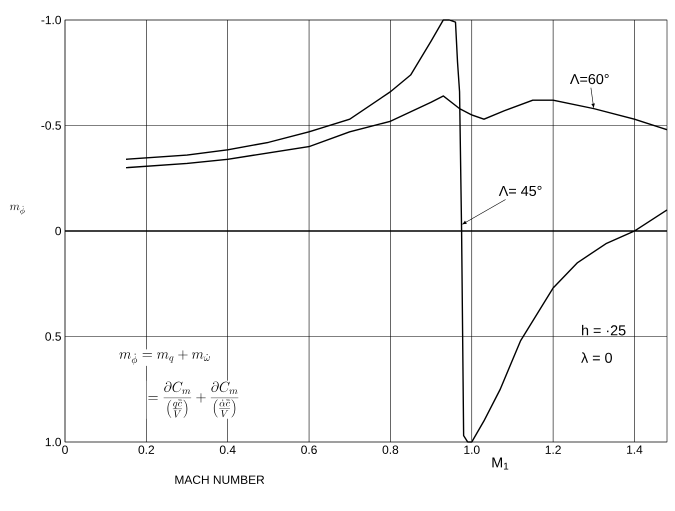  Describe the element at coordinates (589, 79) in the screenshot. I see `annotation: Λ=60°` at that location.